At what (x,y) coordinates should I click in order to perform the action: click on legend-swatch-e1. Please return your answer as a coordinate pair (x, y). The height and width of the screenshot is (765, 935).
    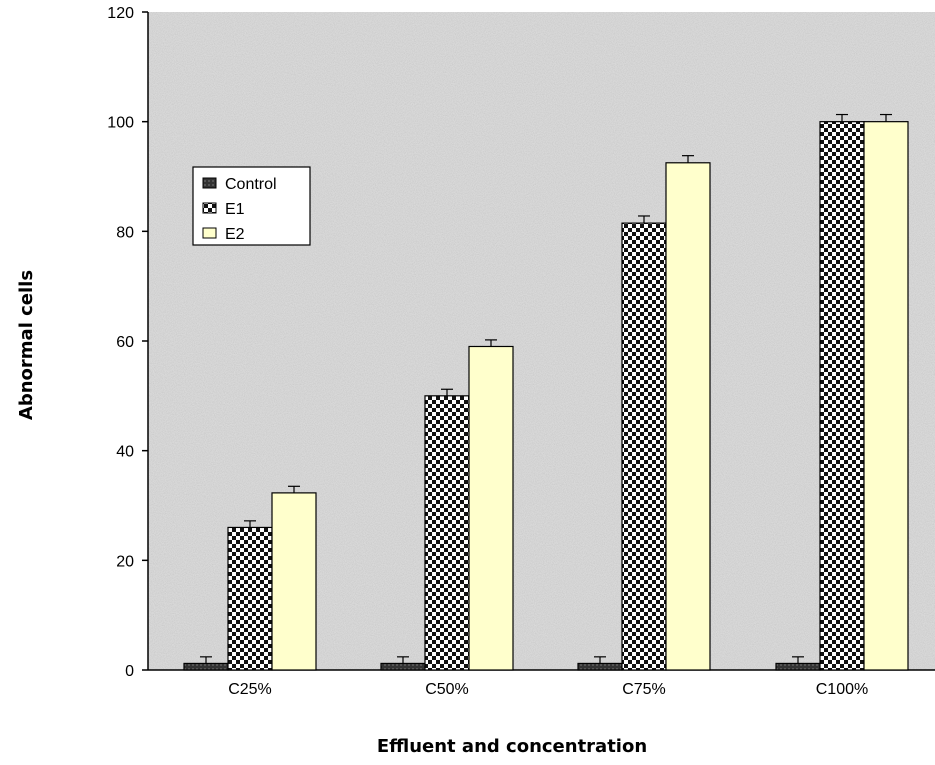
    Looking at the image, I should click on (209, 208).